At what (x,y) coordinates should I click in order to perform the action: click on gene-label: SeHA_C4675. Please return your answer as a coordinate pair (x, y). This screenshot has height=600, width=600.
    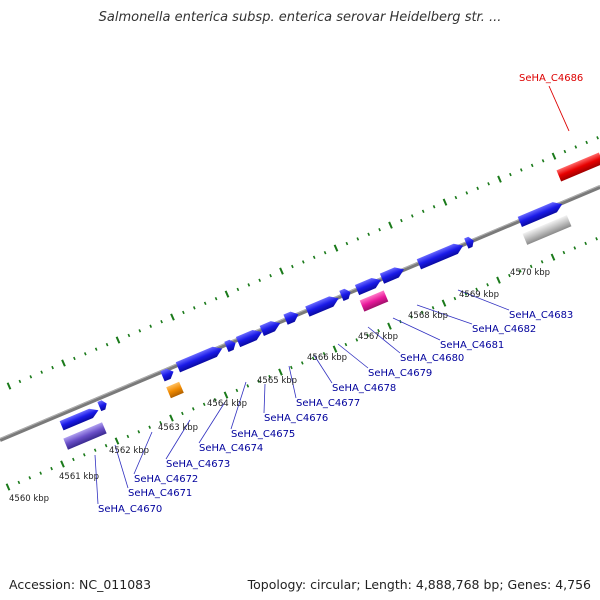
    Looking at the image, I should click on (263, 434).